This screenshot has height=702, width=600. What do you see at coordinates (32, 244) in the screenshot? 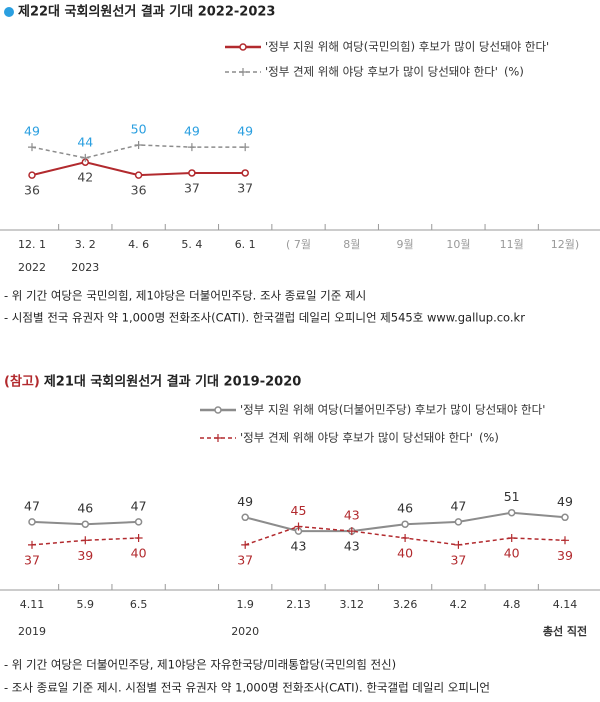
I see `x-tick-label: 12. 1` at bounding box center [32, 244].